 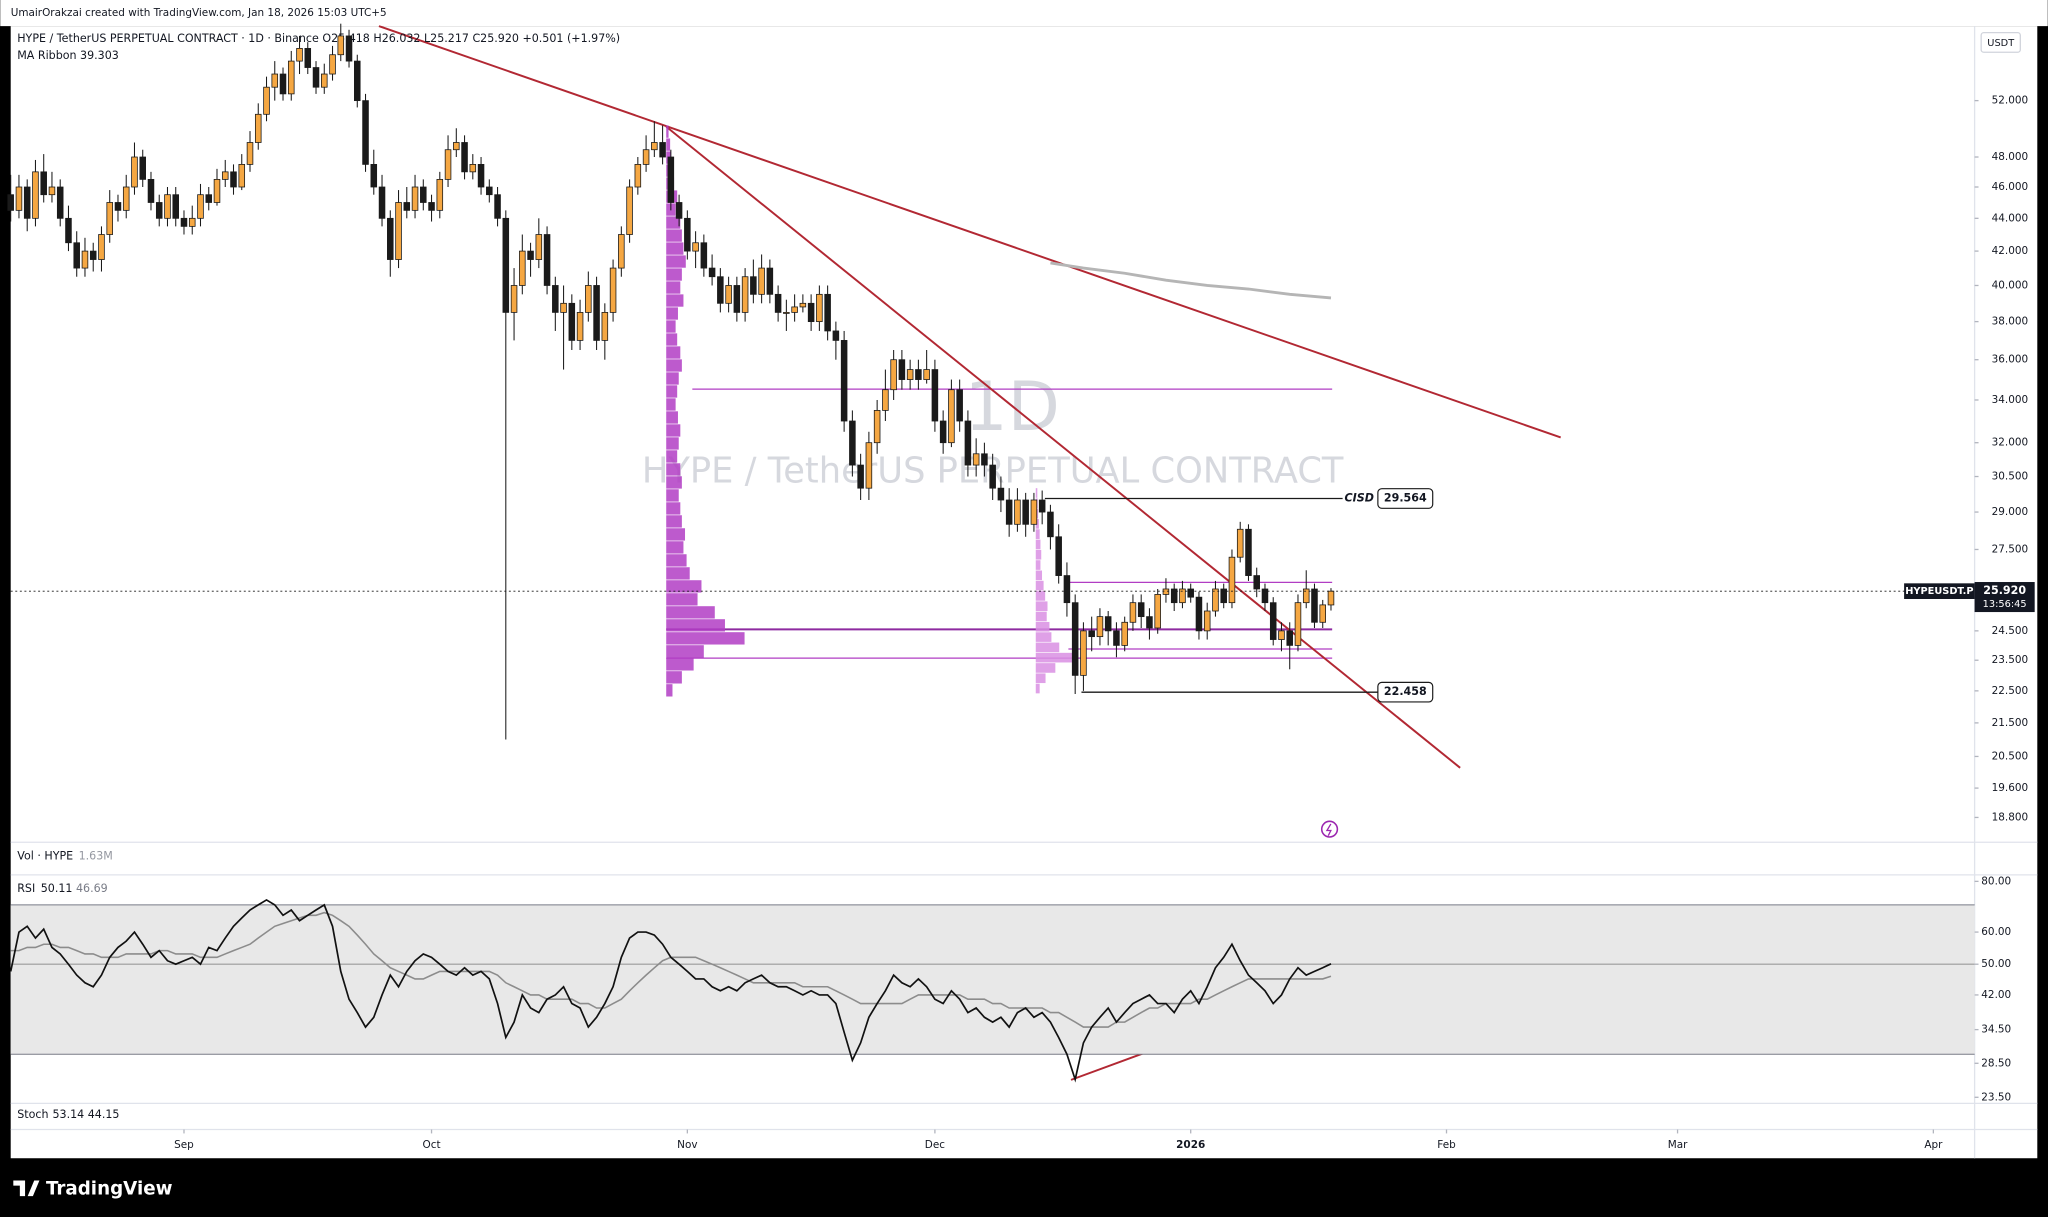 What do you see at coordinates (57, 888) in the screenshot?
I see `rsi-value: 50.11` at bounding box center [57, 888].